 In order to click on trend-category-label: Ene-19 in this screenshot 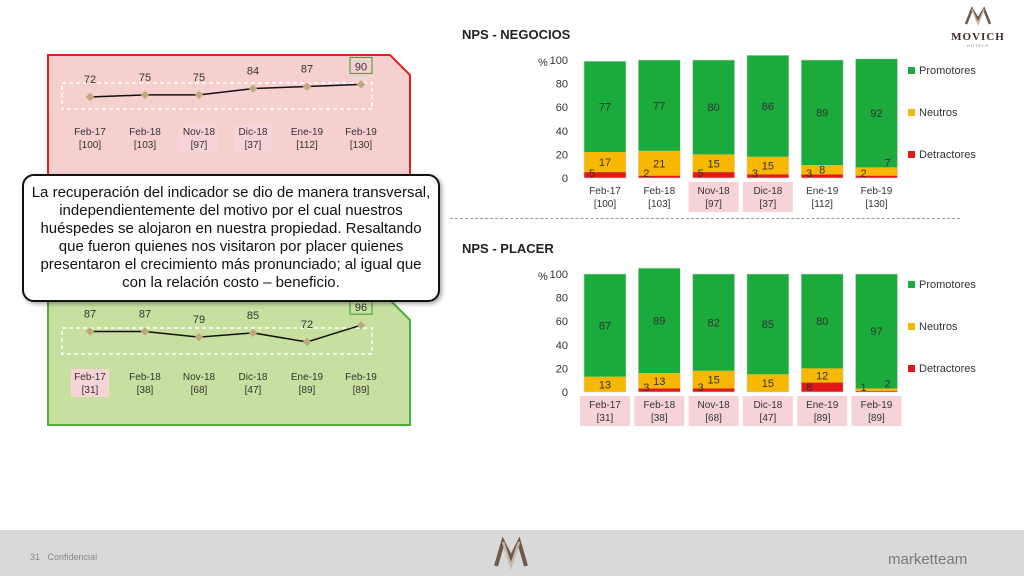, I will do `click(307, 377)`.